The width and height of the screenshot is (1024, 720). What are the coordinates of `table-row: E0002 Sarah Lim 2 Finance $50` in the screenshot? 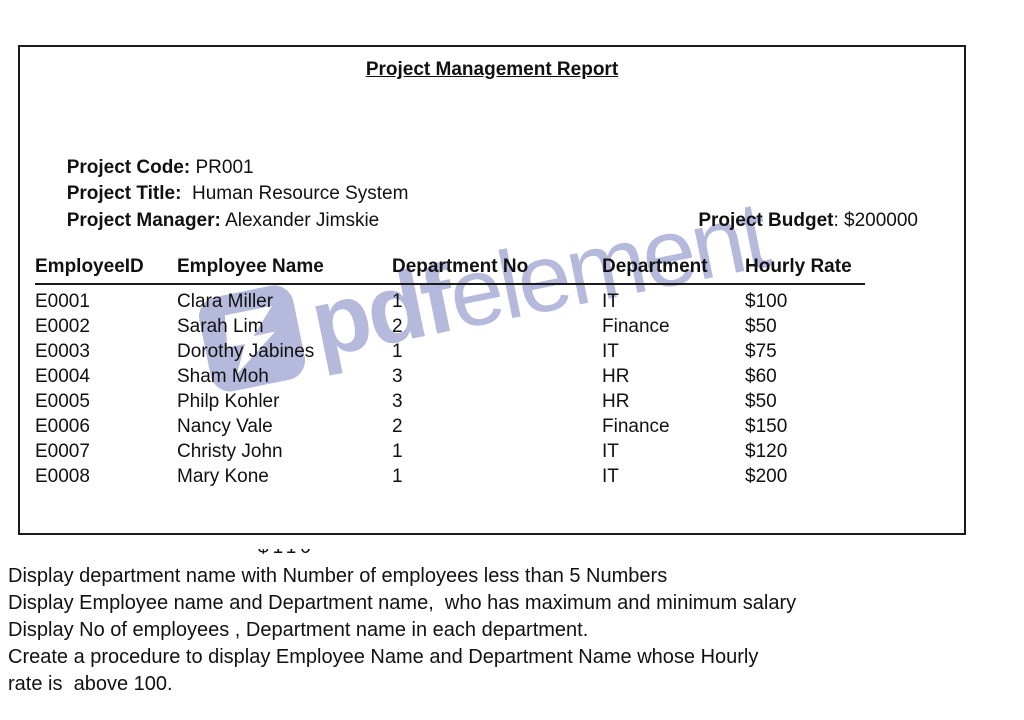 It's located at (450, 326).